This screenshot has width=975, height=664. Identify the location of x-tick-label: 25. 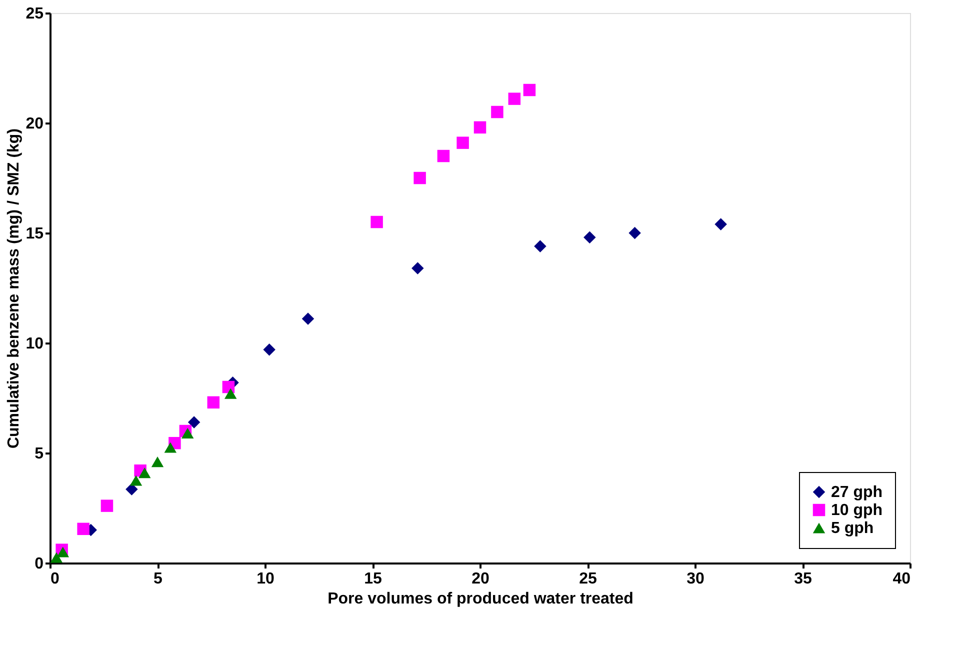
(588, 579).